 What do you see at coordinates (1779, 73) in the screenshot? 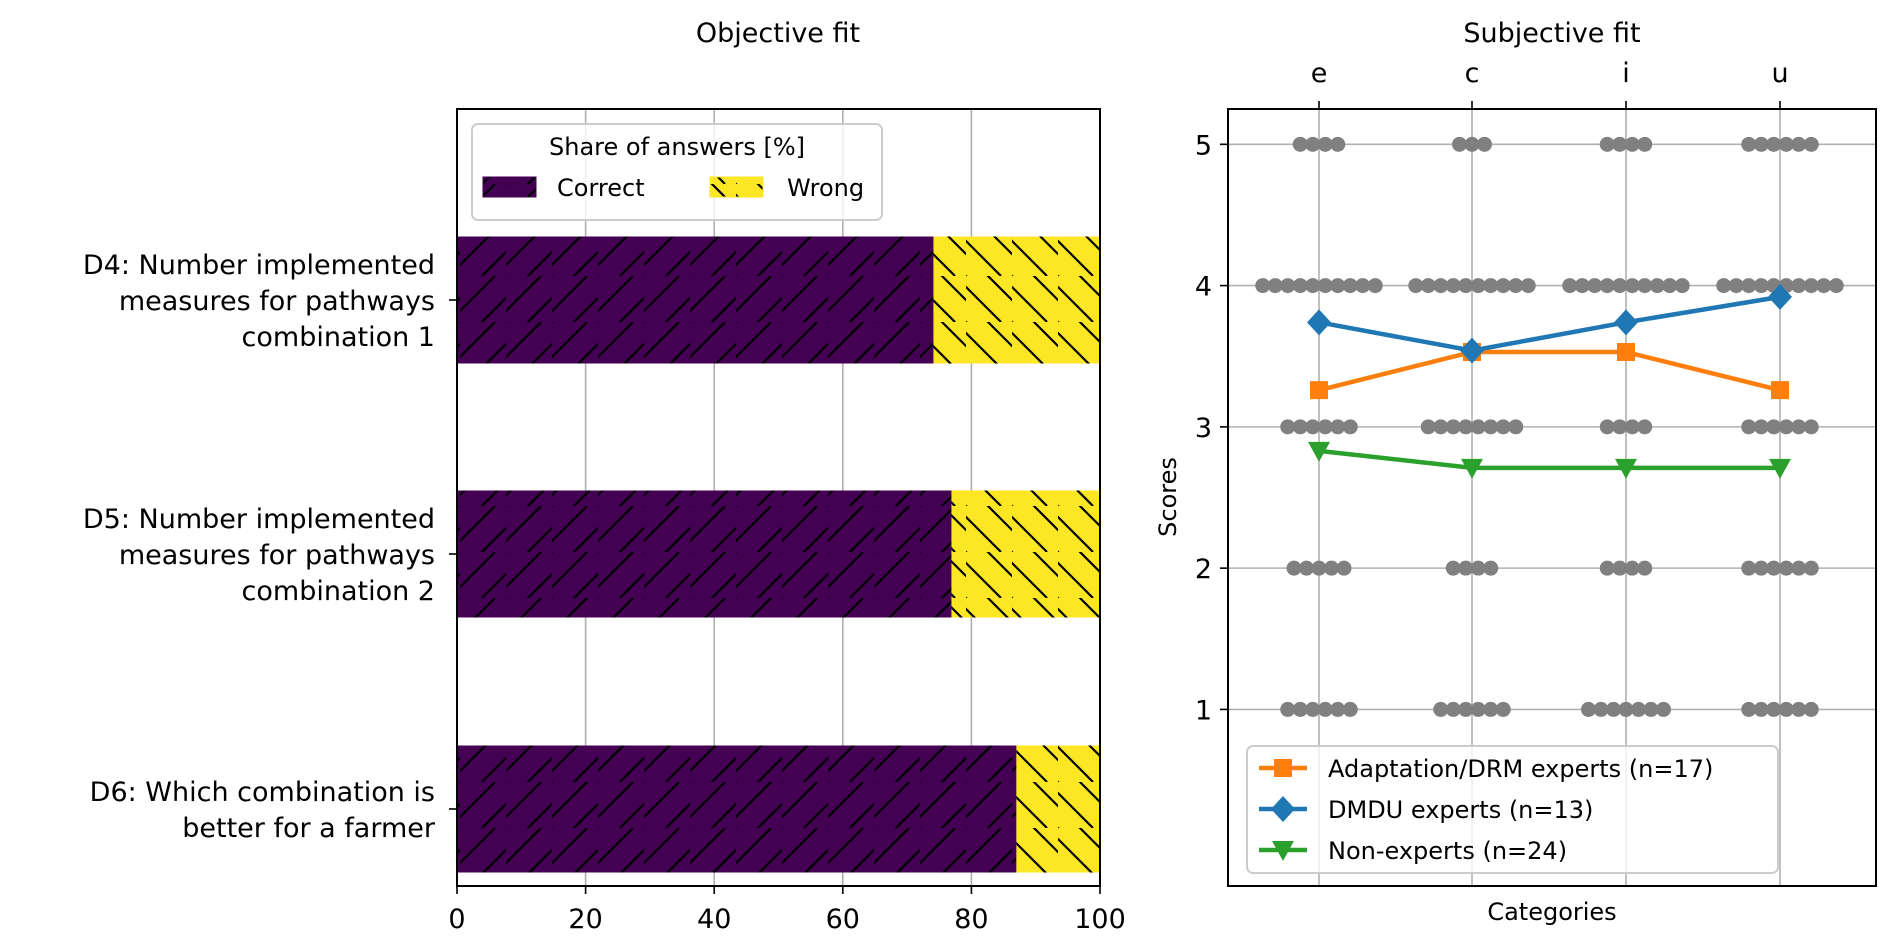
I see `x-tick-label: u` at bounding box center [1779, 73].